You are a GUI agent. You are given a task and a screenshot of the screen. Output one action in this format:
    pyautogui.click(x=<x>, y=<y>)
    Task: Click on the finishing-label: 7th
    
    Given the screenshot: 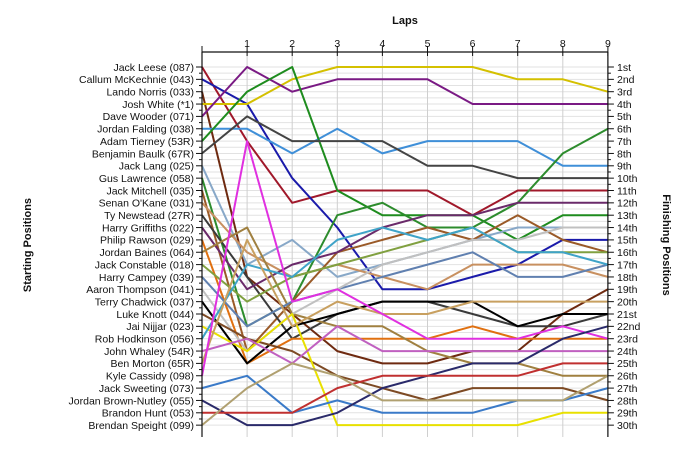 What is the action you would take?
    pyautogui.click(x=624, y=142)
    